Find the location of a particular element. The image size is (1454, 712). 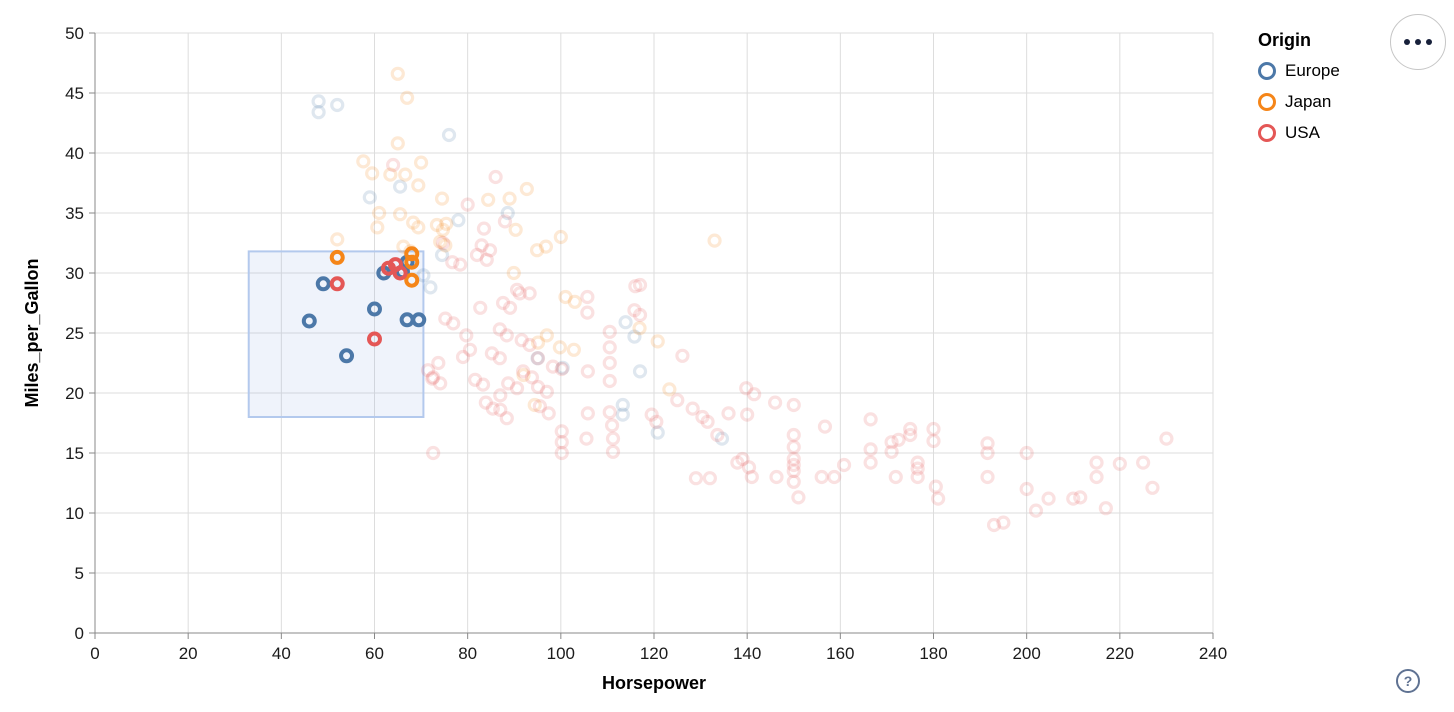

x-tick-label: 240 is located at coordinates (1213, 653).